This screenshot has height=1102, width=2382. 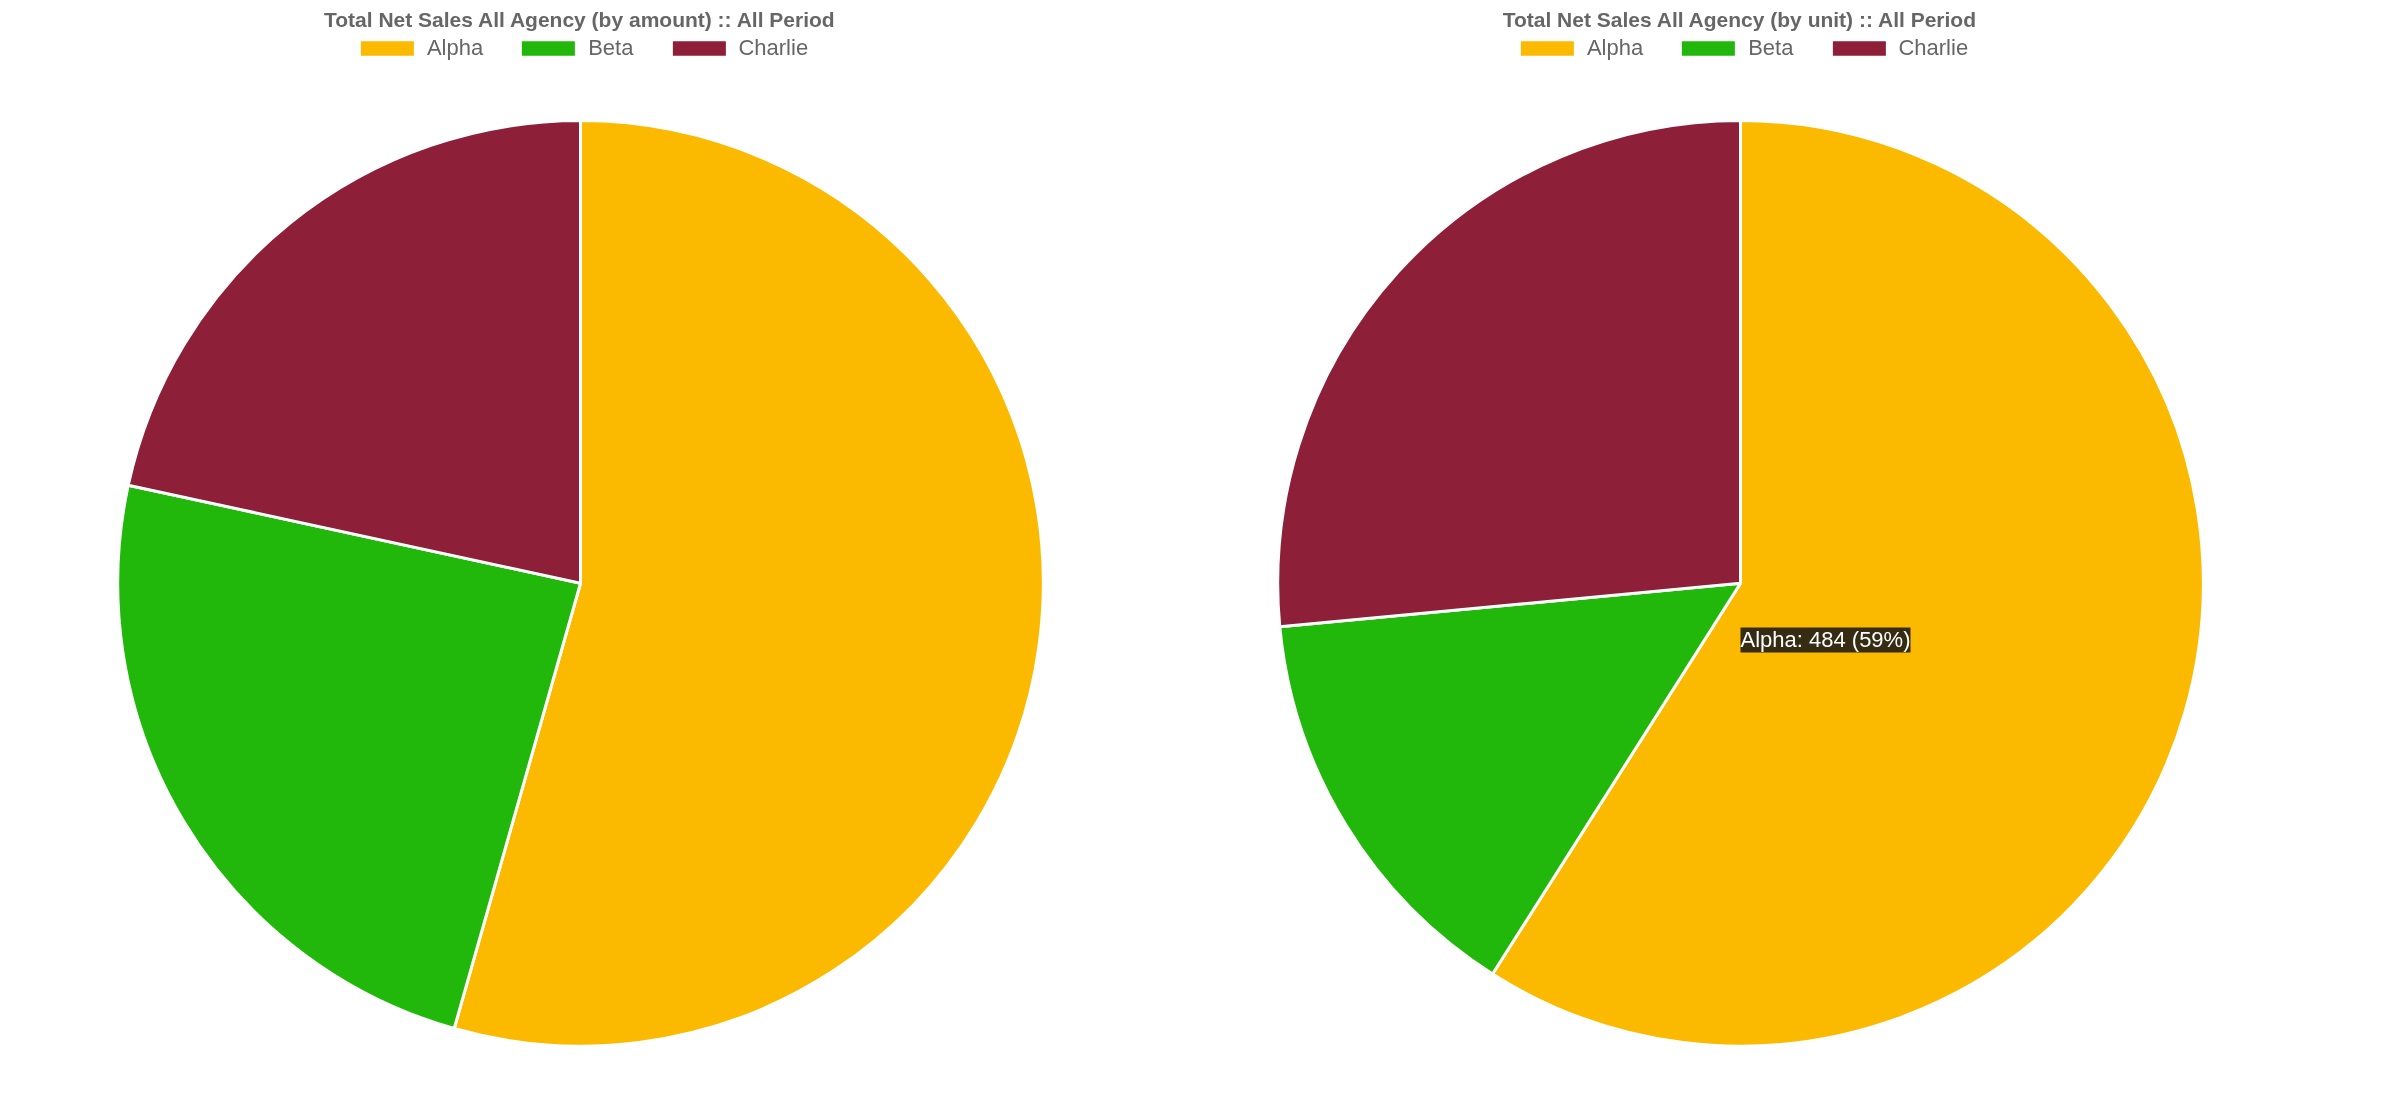 What do you see at coordinates (579, 19) in the screenshot?
I see `chart-title: Total Net Sales All Agency (by amount) :: All Period` at bounding box center [579, 19].